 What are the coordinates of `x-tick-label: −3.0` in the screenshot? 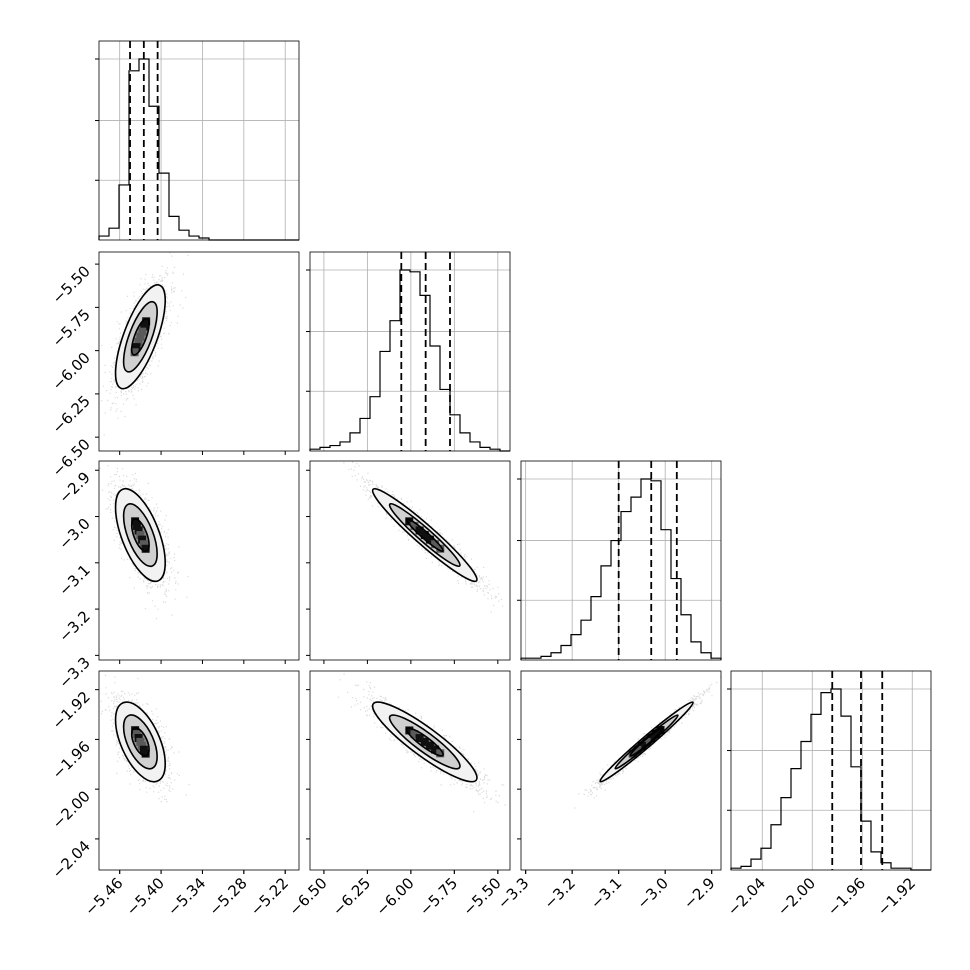 It's located at (653, 893).